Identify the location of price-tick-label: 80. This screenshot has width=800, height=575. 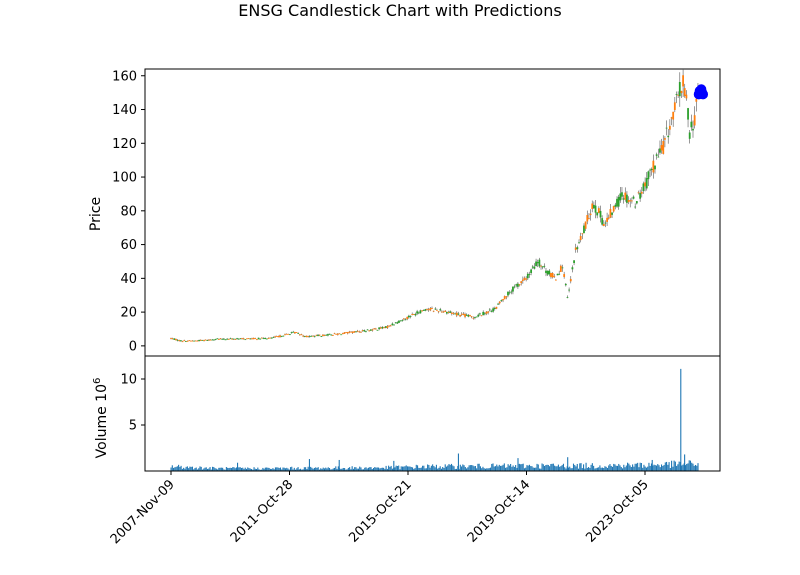
(128, 211).